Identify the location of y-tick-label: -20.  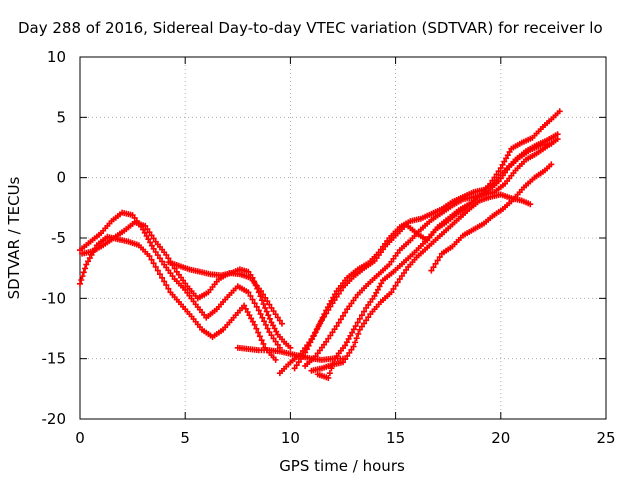
(54, 419).